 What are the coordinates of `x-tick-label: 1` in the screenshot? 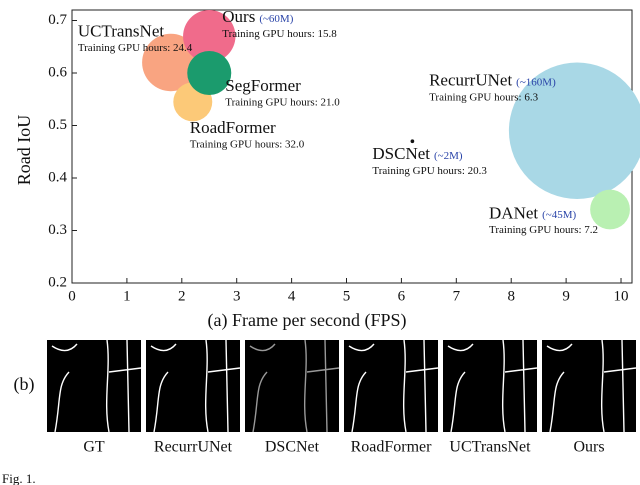 It's located at (127, 296).